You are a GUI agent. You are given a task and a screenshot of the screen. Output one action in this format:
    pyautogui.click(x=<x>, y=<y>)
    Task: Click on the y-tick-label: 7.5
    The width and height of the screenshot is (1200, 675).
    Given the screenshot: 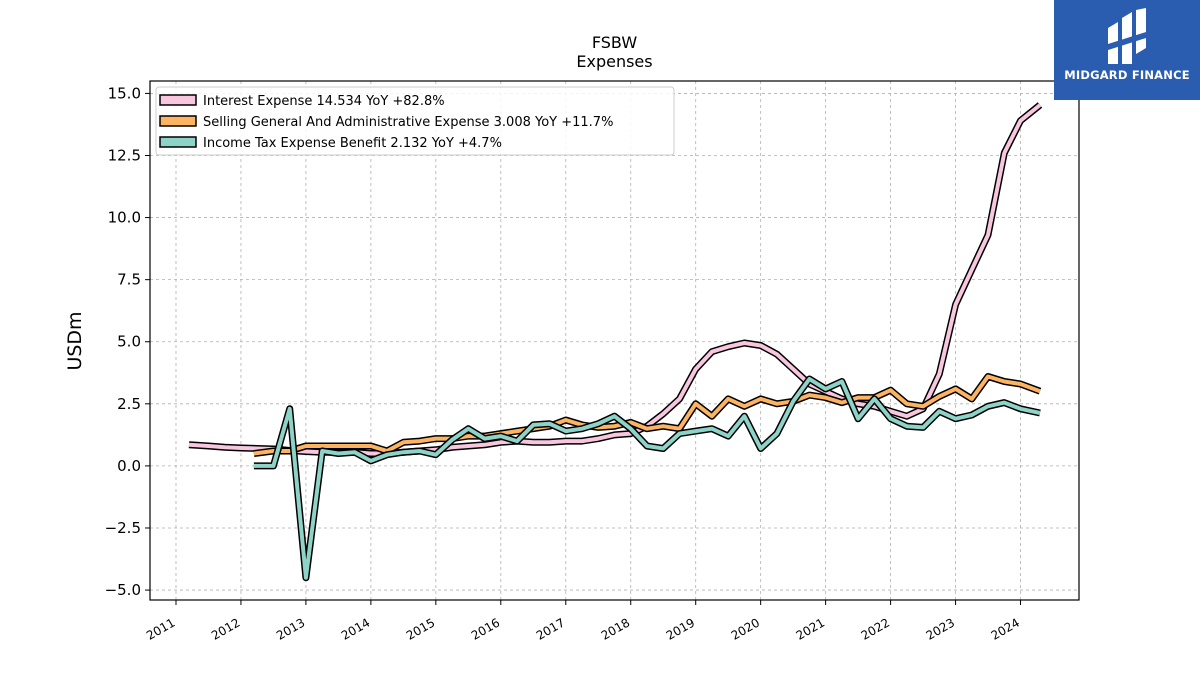 What is the action you would take?
    pyautogui.click(x=129, y=280)
    